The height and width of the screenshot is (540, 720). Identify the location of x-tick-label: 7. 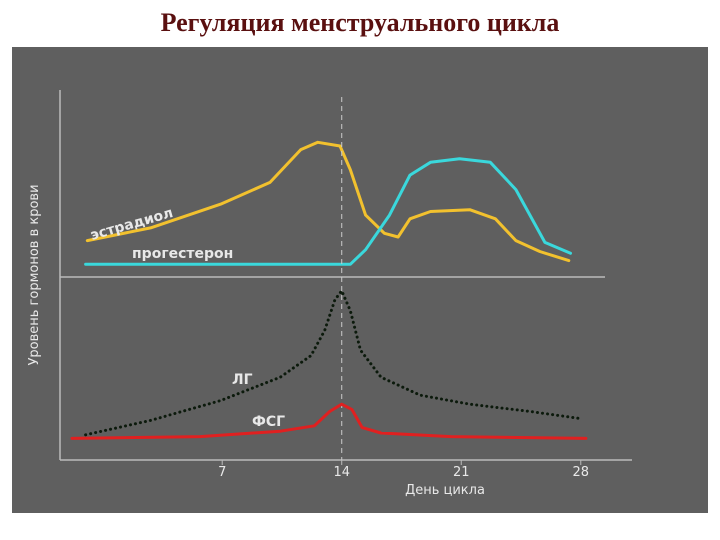
(222, 472).